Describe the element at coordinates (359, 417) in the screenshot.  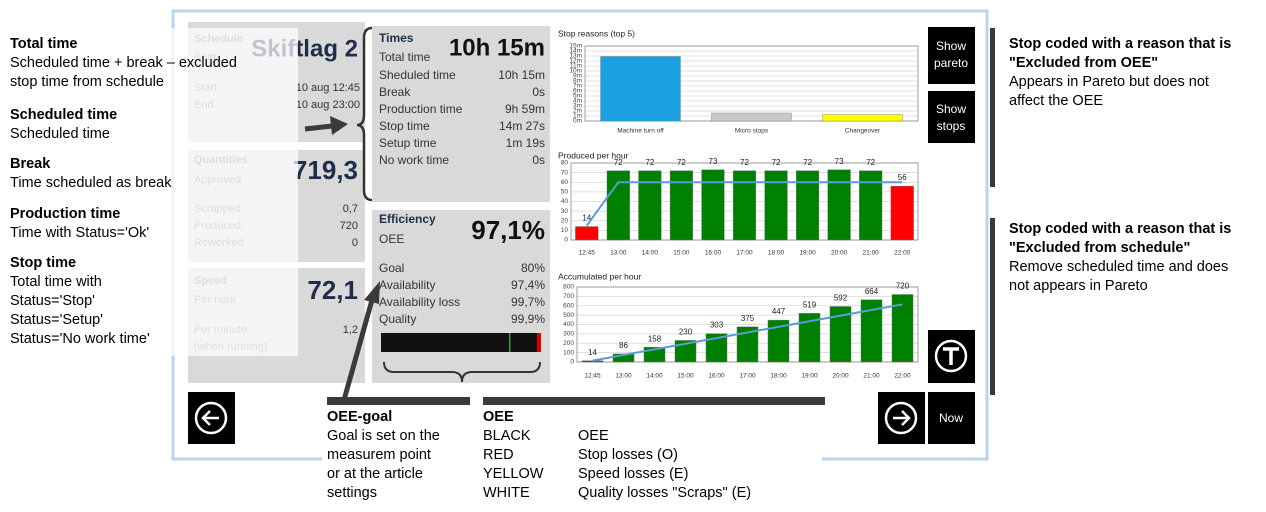
I see `note-title: OEE-goal` at that location.